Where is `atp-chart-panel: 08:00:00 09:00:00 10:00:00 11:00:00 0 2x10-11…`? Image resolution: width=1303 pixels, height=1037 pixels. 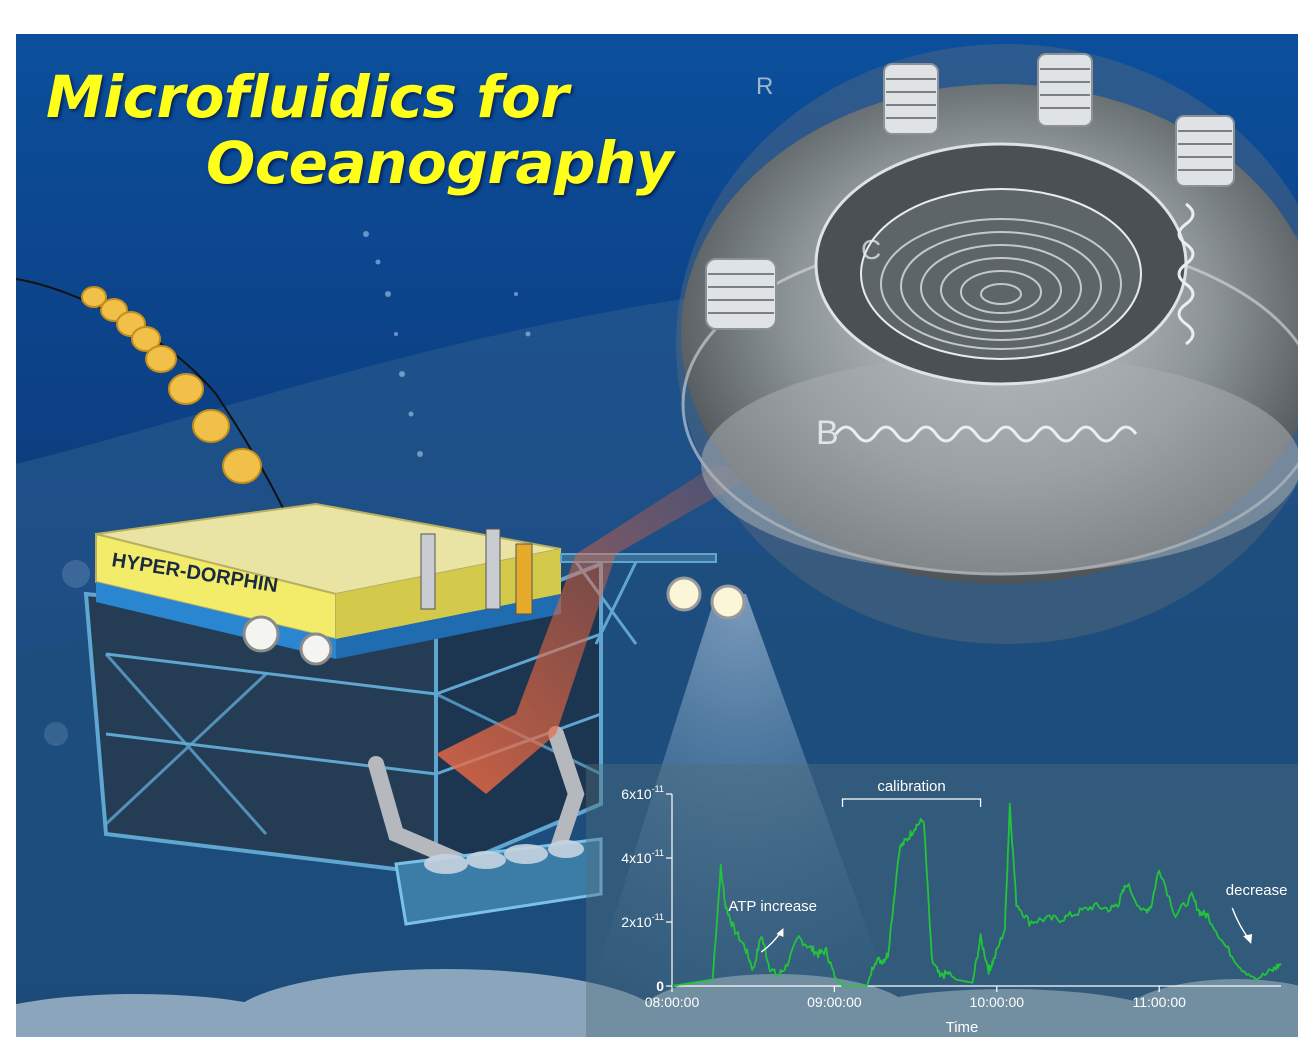 atp-chart-panel: 08:00:00 09:00:00 10:00:00 11:00:00 0 2x10-11… is located at coordinates (942, 900).